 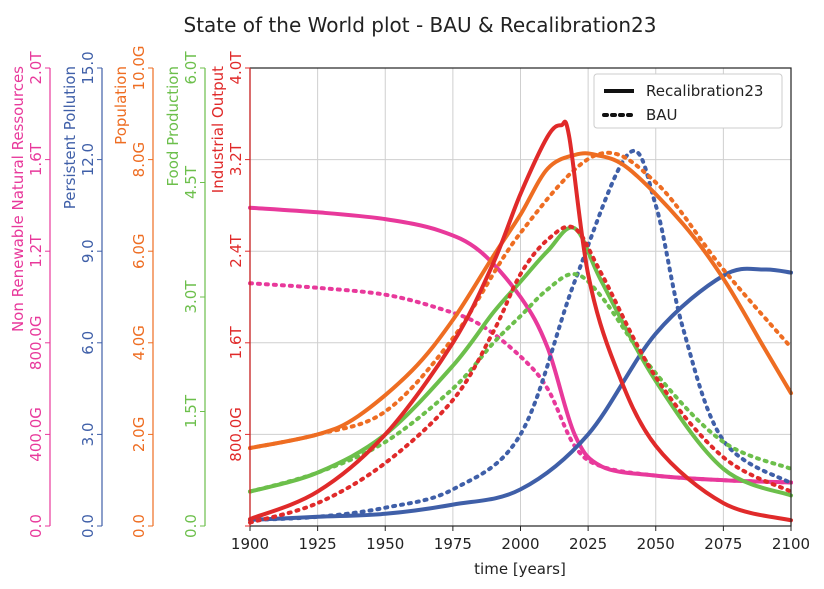 I want to click on legend-label-bau: BAU, so click(x=662, y=115).